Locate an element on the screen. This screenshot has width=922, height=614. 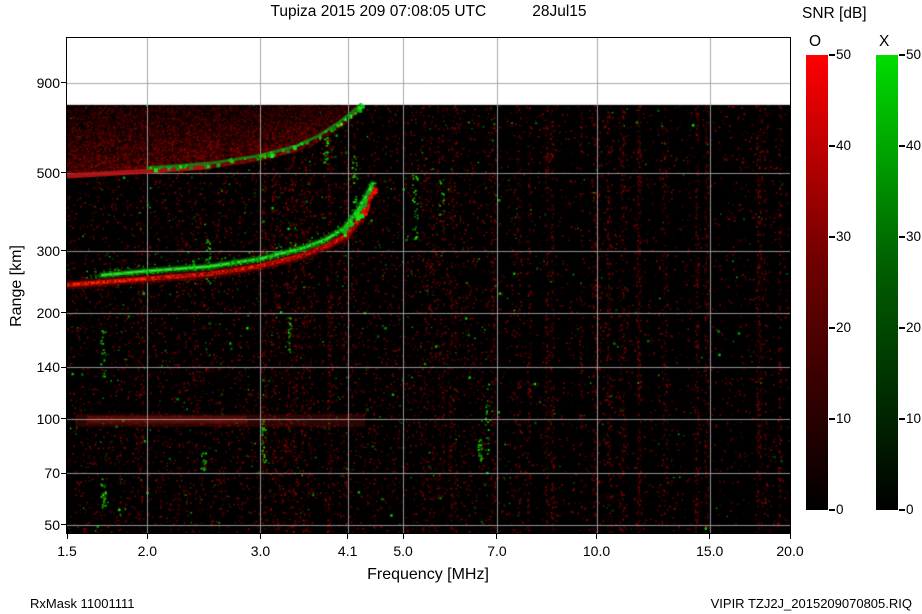
y-tick-label: 140 is located at coordinates (48, 367).